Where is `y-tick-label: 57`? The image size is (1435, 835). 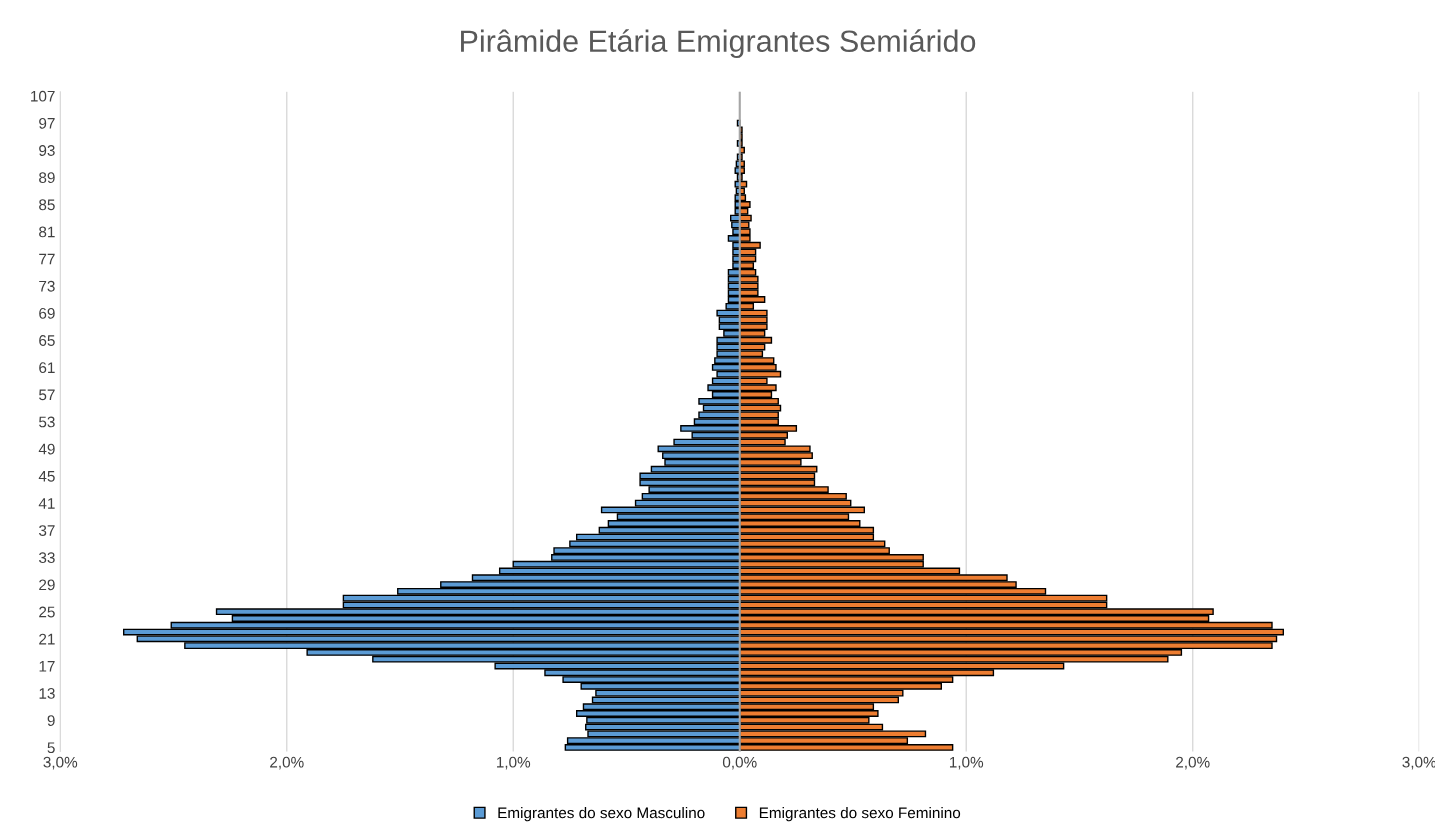 y-tick-label: 57 is located at coordinates (47, 395).